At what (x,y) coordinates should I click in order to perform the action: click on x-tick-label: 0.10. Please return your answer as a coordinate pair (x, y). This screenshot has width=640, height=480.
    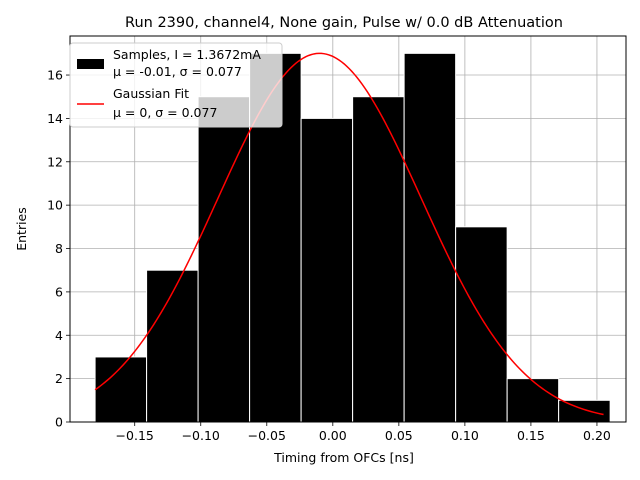
    Looking at the image, I should click on (465, 435).